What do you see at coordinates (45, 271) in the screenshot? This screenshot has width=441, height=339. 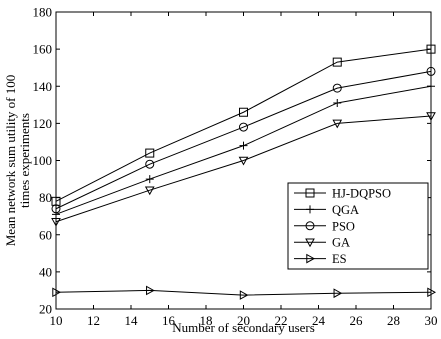 I see `y-tick-label: 40` at bounding box center [45, 271].